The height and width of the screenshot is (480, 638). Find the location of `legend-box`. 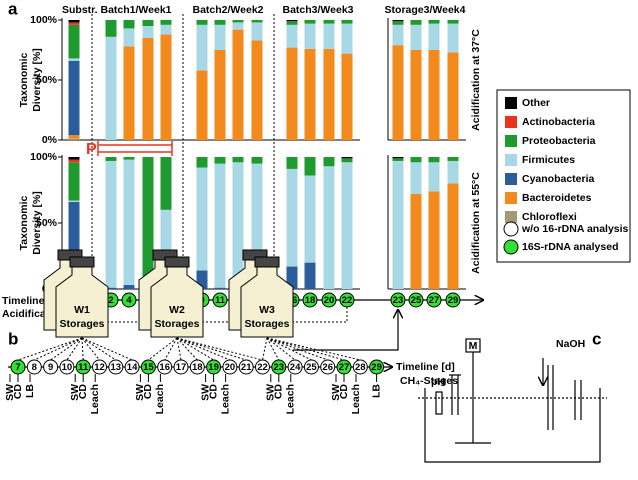

legend-box is located at coordinates (563, 176).